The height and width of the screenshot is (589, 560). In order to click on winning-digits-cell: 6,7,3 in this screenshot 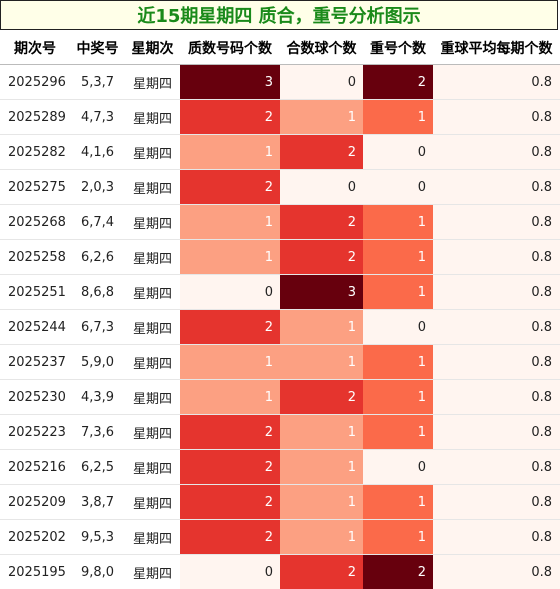, I will do `click(97, 327)`.